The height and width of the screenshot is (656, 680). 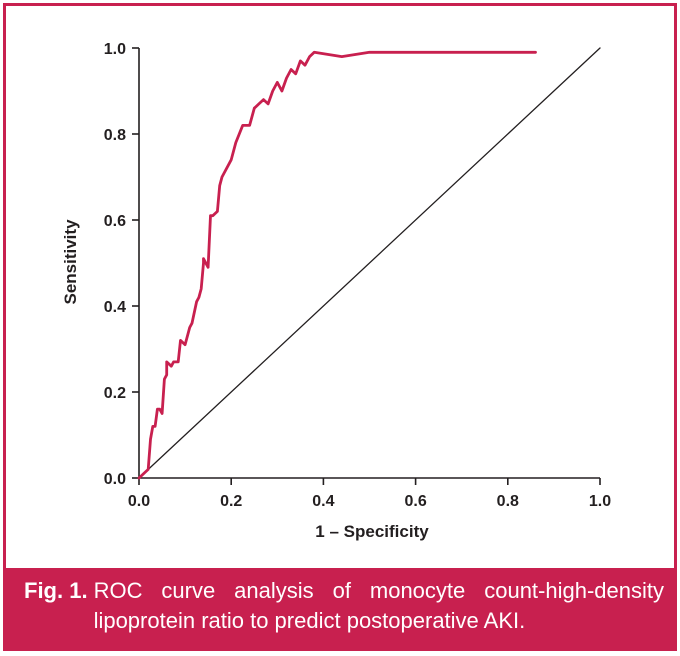 I want to click on y-tick-label: 1.0, so click(x=115, y=49).